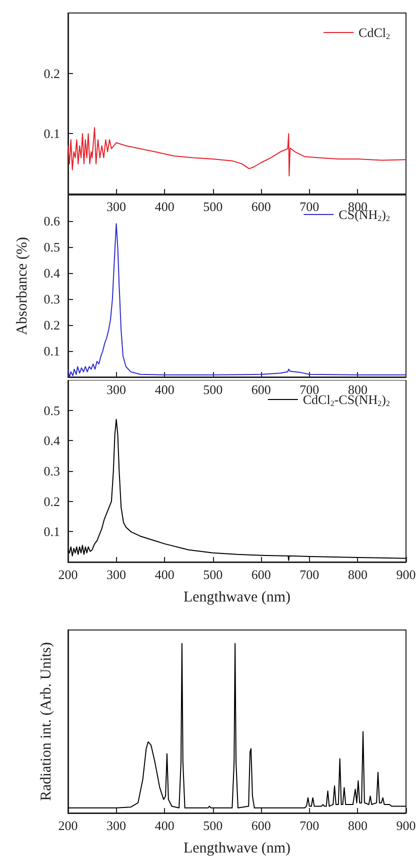  I want to click on y-axis-title: Absorbance (%), so click(22, 286).